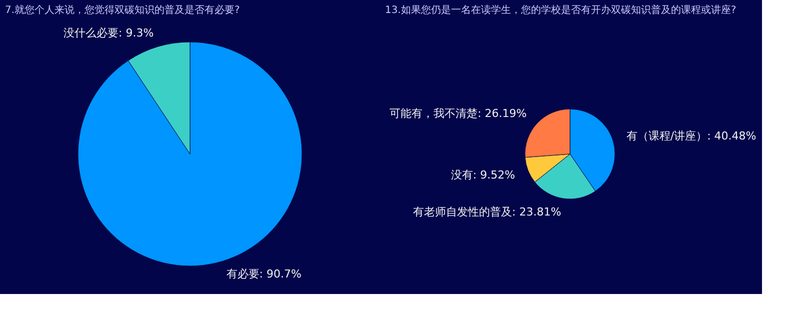 The width and height of the screenshot is (800, 326). Describe the element at coordinates (483, 175) in the screenshot. I see `slice-label: 没有: 9.52%` at that location.